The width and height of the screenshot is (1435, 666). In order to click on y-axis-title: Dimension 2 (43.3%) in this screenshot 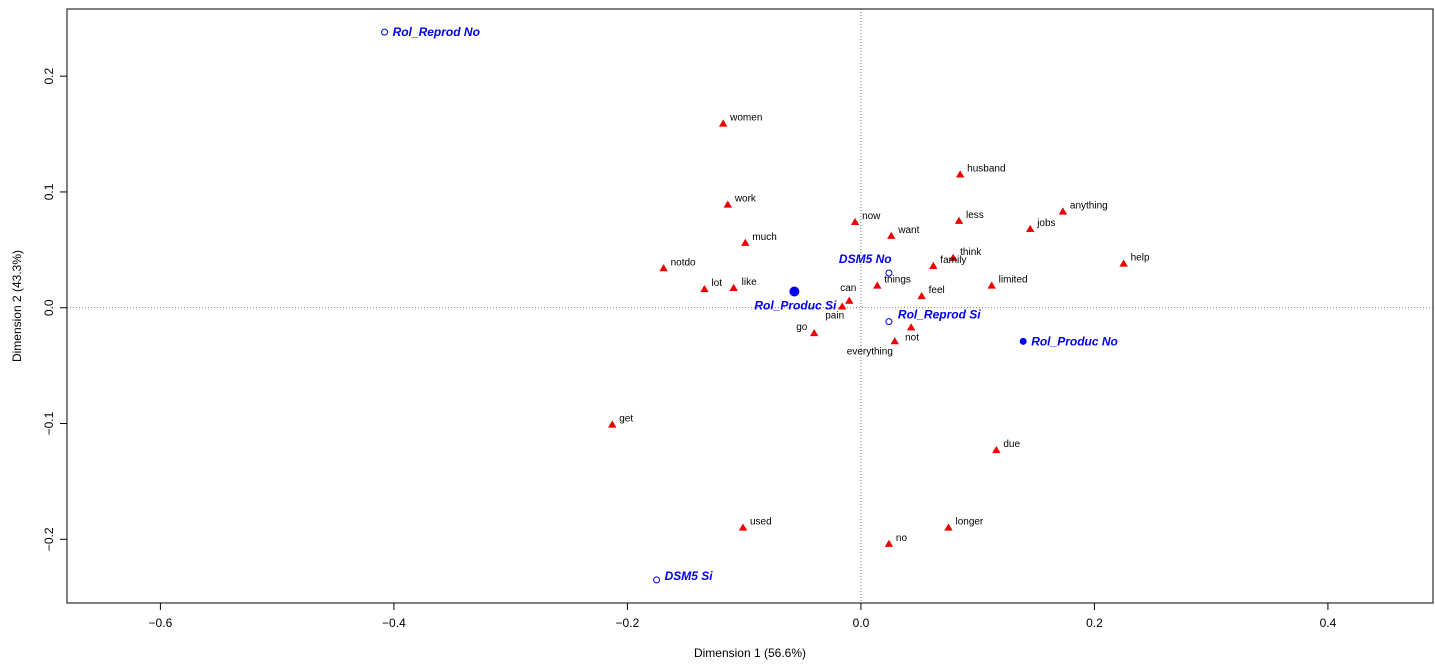, I will do `click(17, 306)`.